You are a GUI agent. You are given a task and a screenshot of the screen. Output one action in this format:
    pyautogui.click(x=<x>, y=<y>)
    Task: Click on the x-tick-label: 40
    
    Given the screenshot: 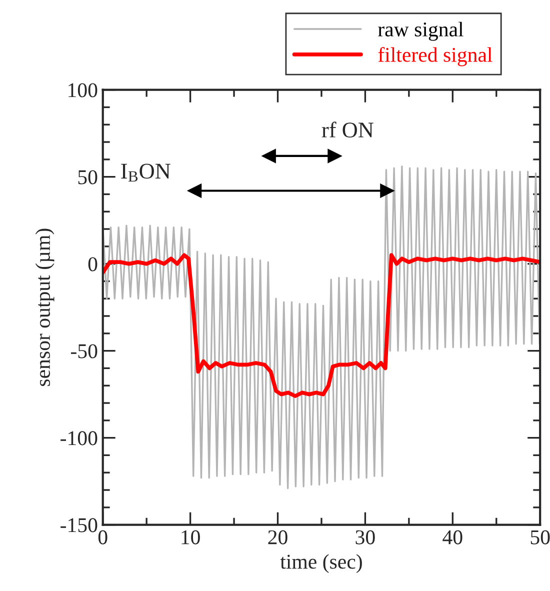 What is the action you would take?
    pyautogui.click(x=452, y=537)
    